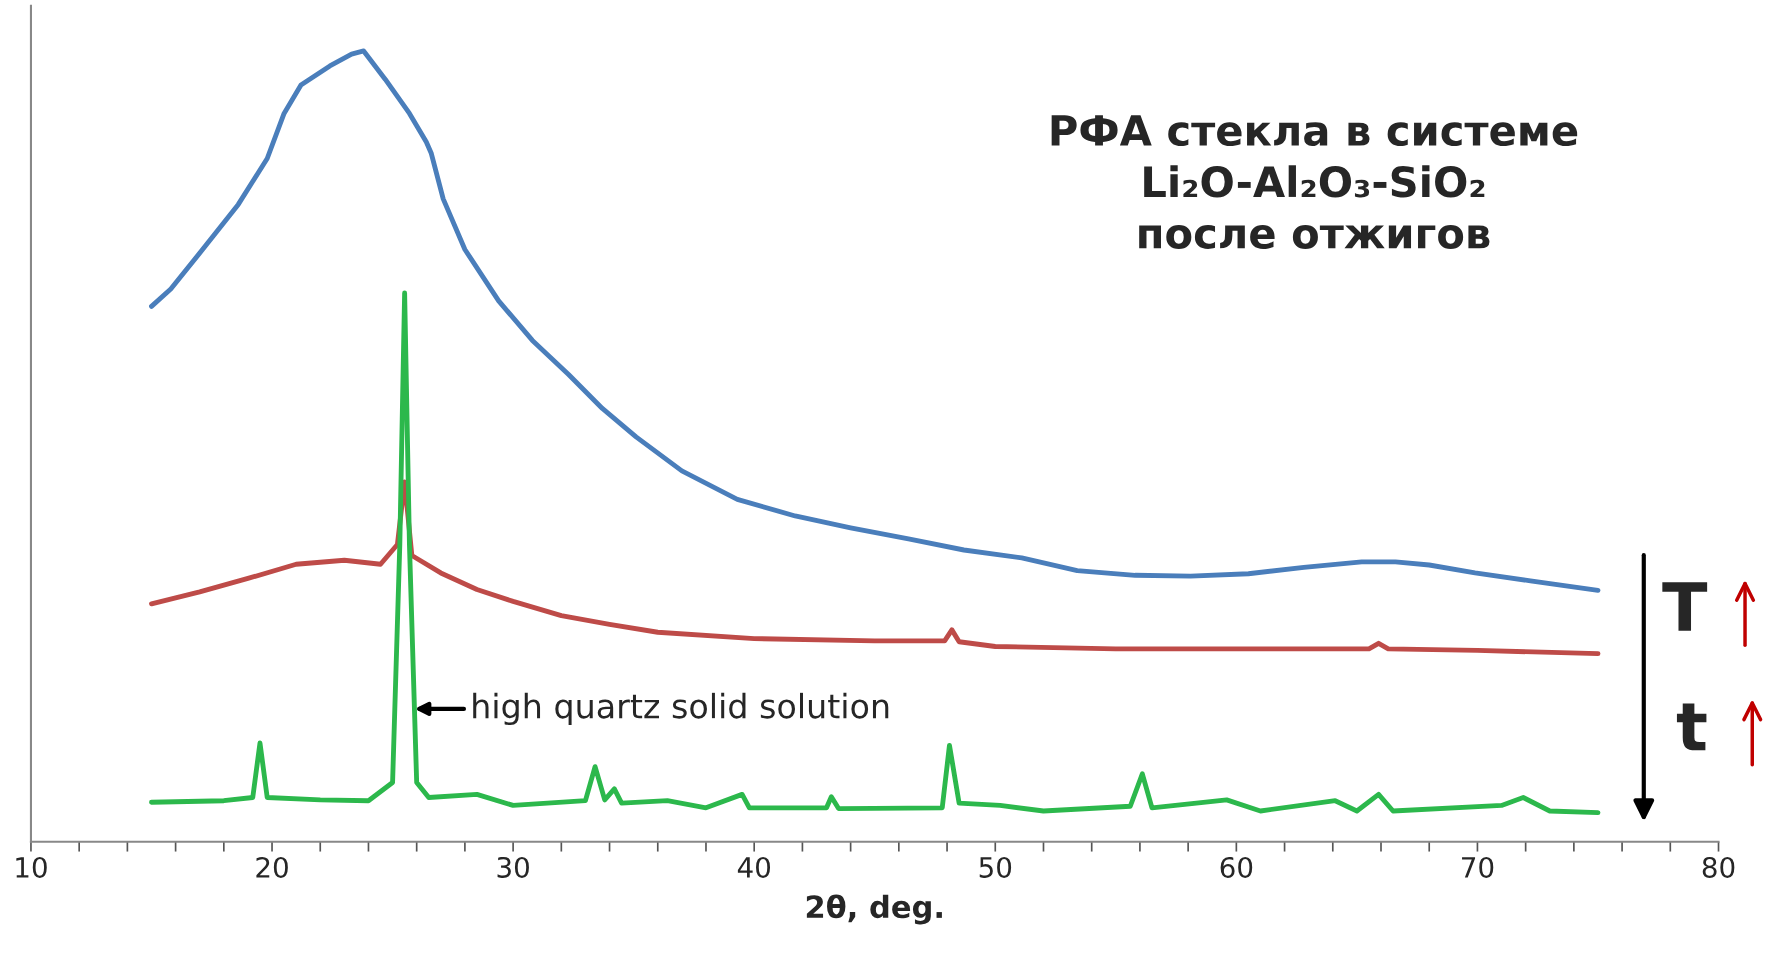 The width and height of the screenshot is (1779, 980). I want to click on annotation: T, so click(1685, 606).